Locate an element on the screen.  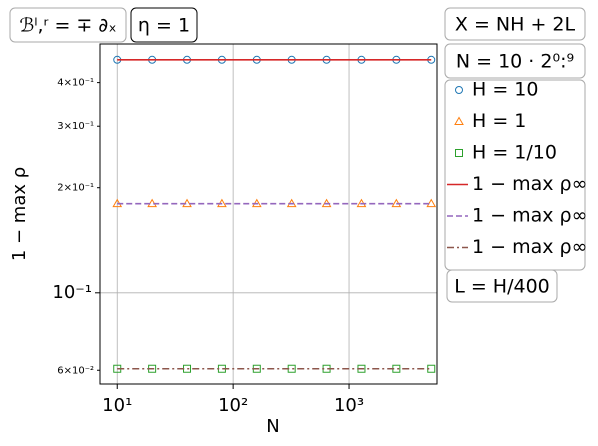
annotation: X = NH + 2L is located at coordinates (515, 25).